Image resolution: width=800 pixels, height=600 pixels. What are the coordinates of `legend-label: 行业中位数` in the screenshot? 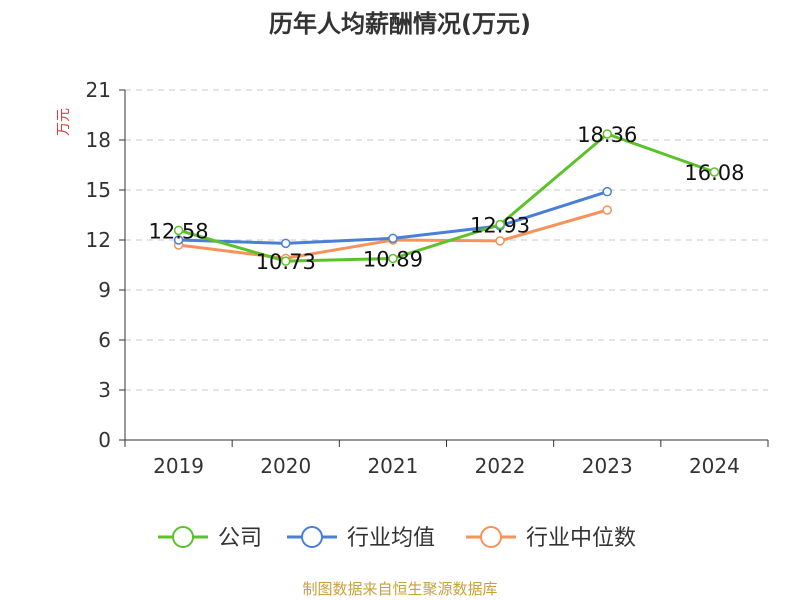 It's located at (581, 538).